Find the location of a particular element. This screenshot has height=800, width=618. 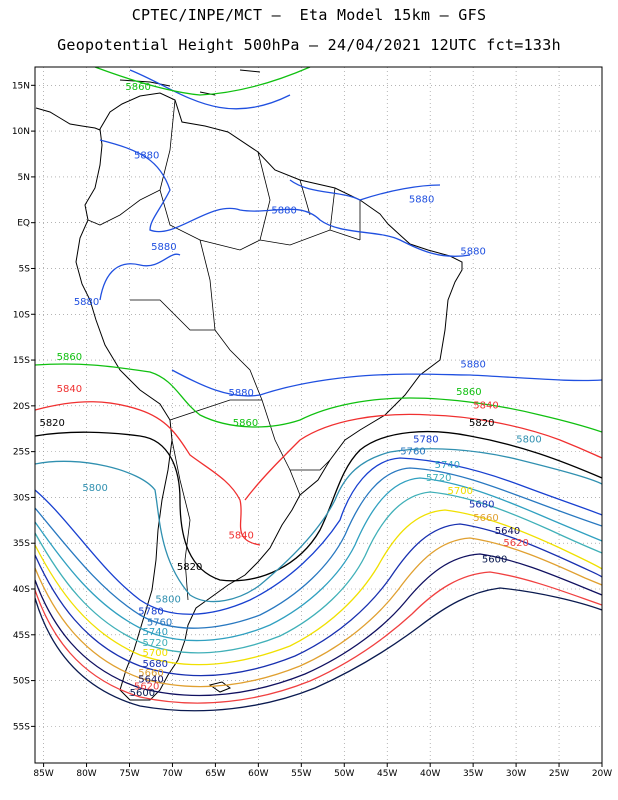

lat-tick-label: 15S is located at coordinates (21, 361).